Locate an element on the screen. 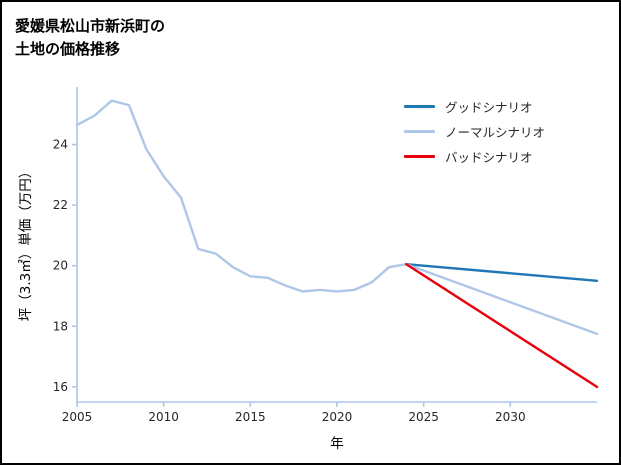 The image size is (621, 465). y-tick-label: 16 is located at coordinates (60, 387).